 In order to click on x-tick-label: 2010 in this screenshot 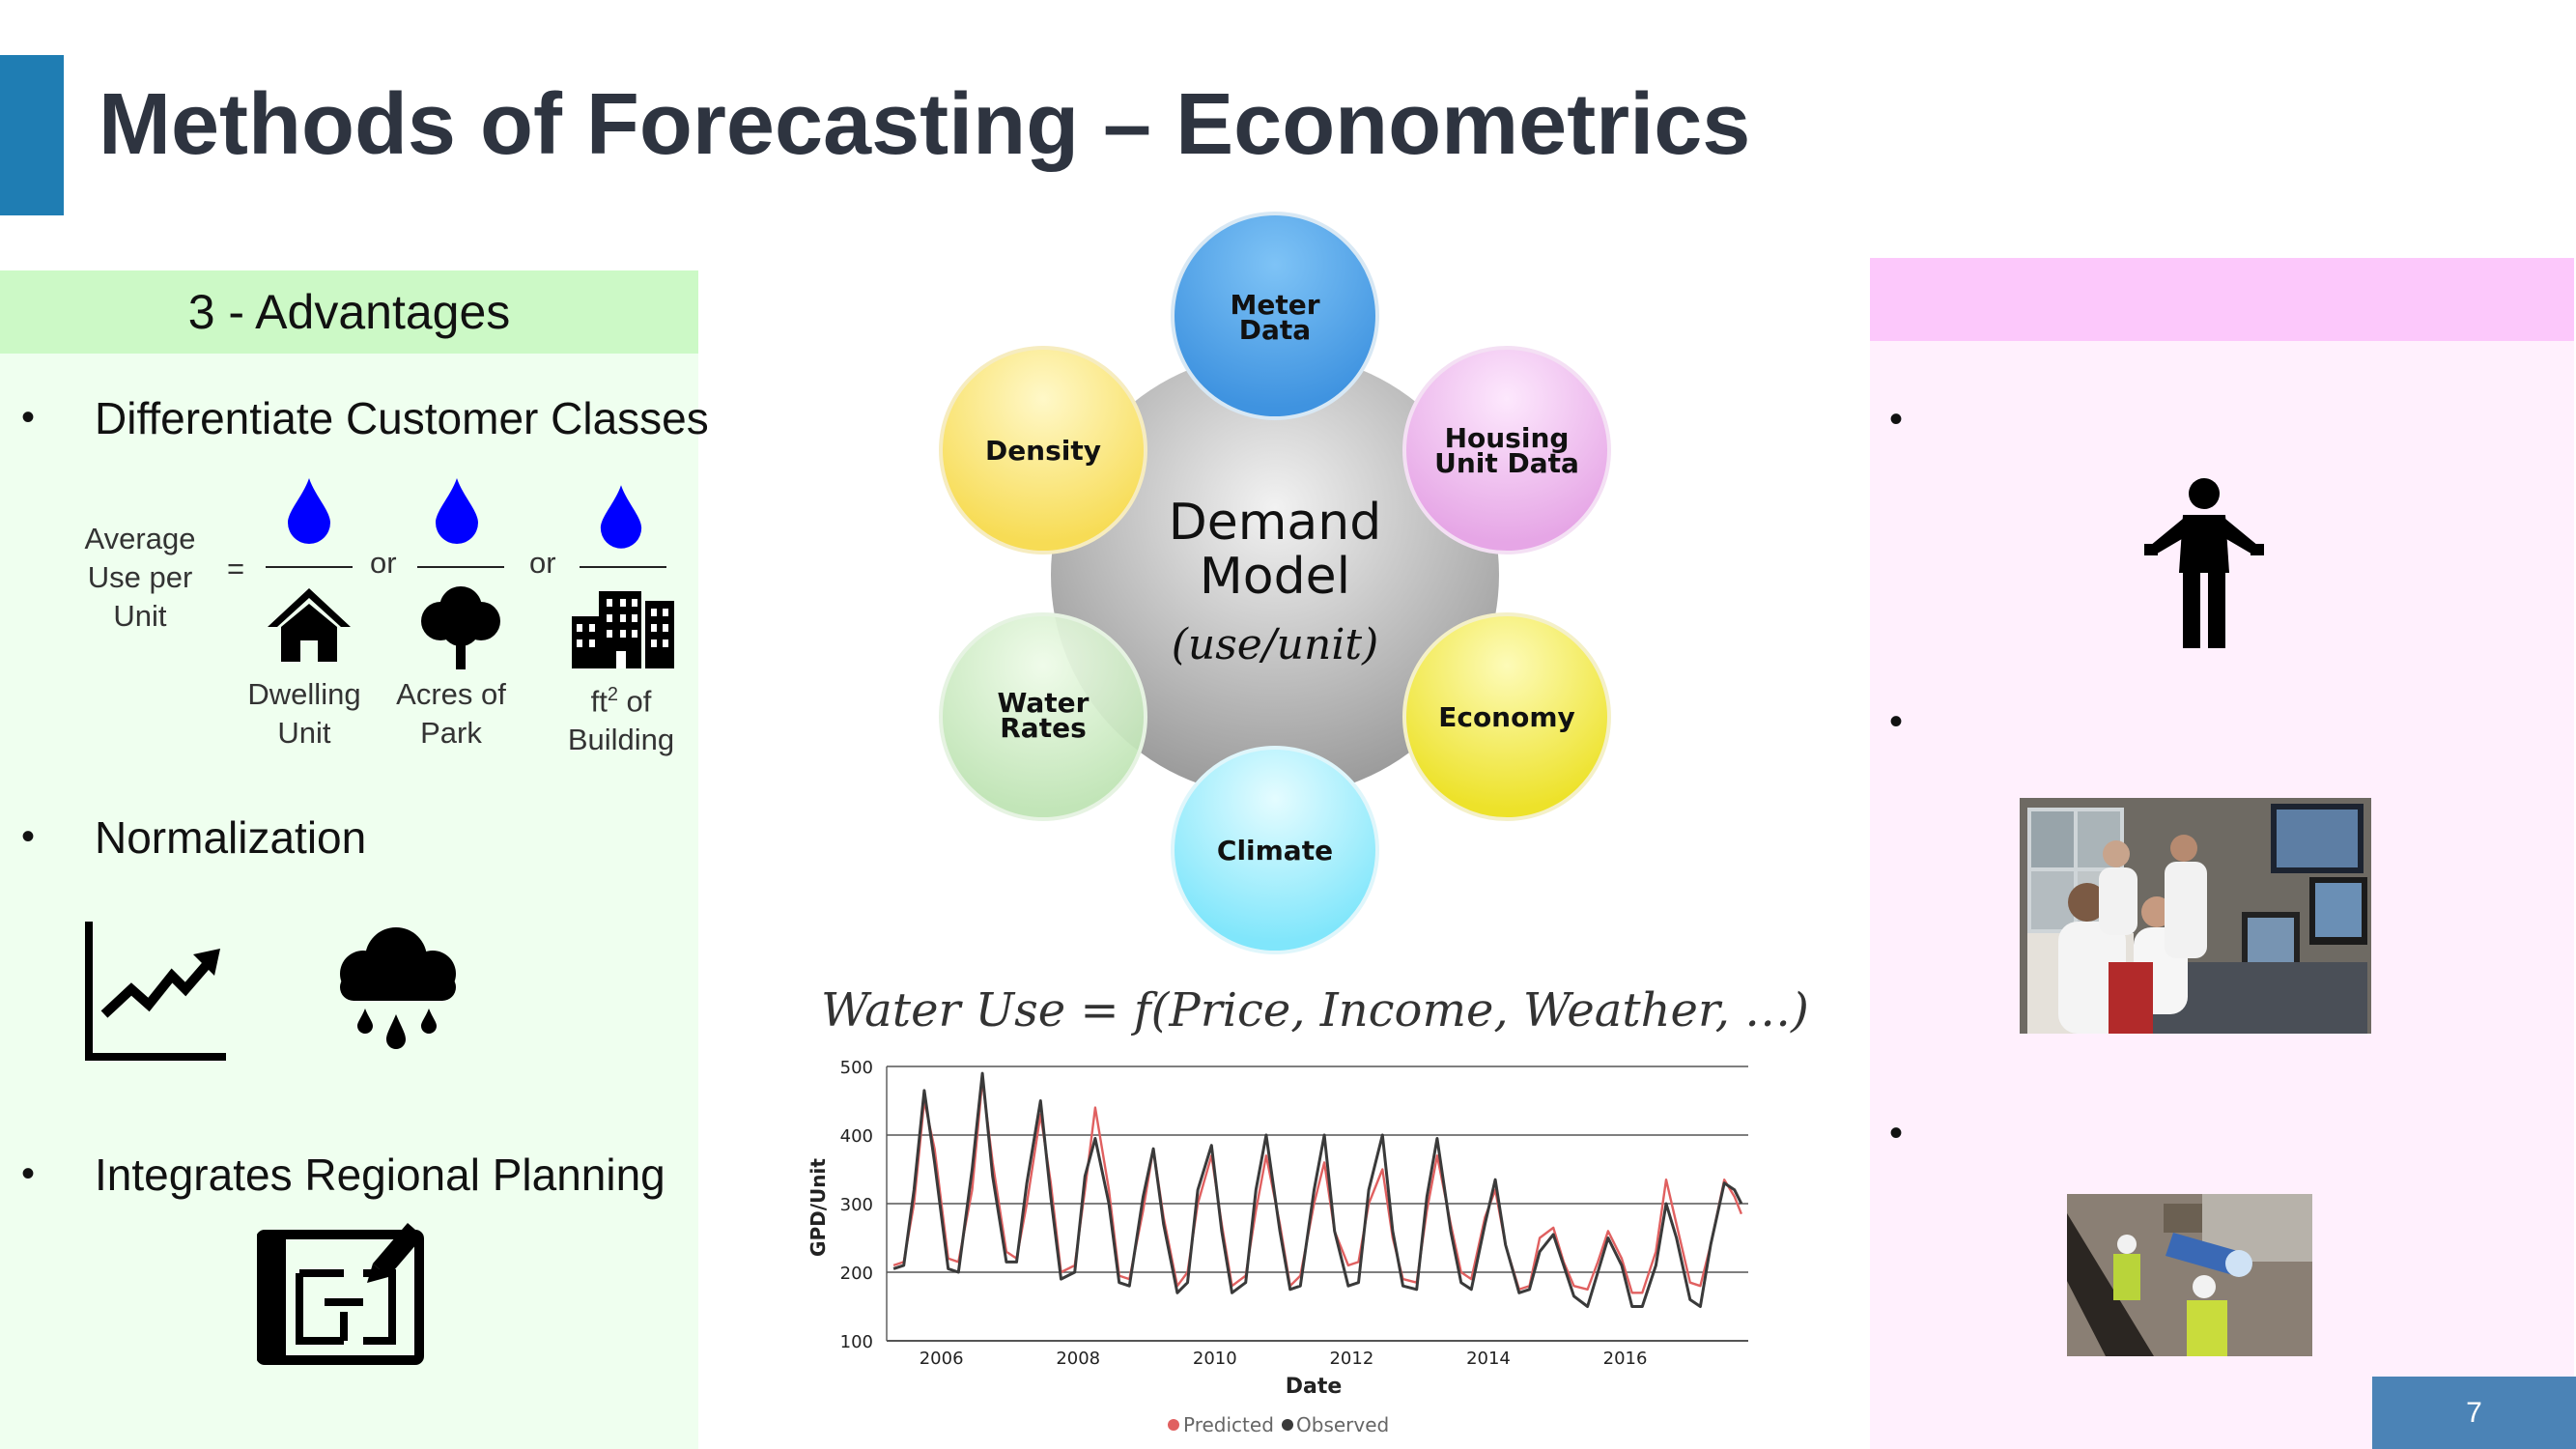, I will do `click(1215, 1359)`.